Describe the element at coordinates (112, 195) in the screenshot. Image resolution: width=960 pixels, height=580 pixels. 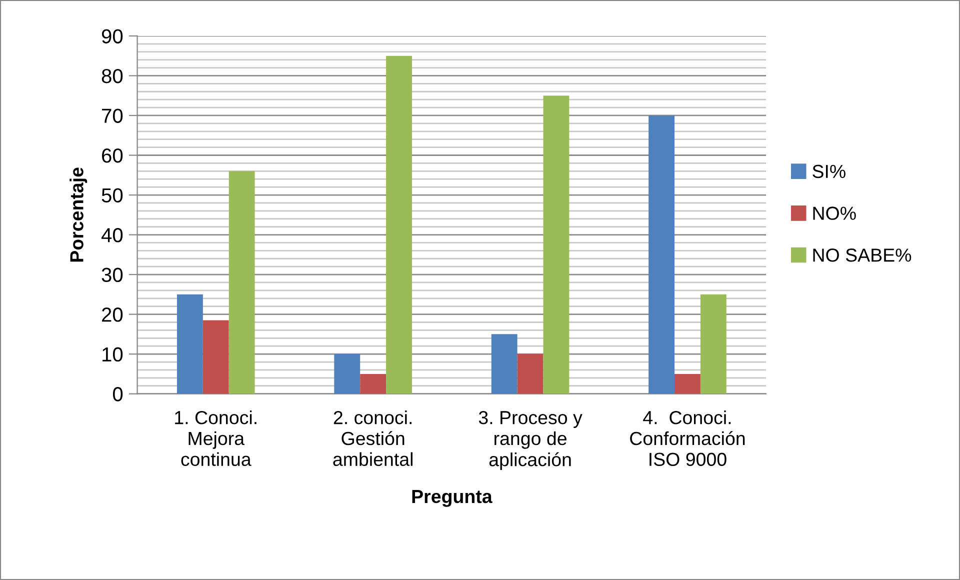
I see `y-tick-label: 50` at that location.